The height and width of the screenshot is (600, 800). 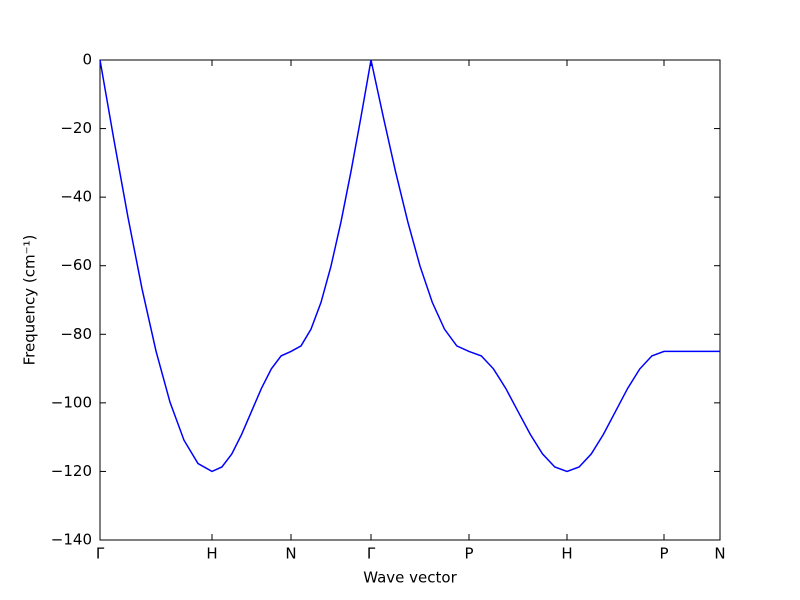 What do you see at coordinates (76, 334) in the screenshot?
I see `y-tick-label: −80` at bounding box center [76, 334].